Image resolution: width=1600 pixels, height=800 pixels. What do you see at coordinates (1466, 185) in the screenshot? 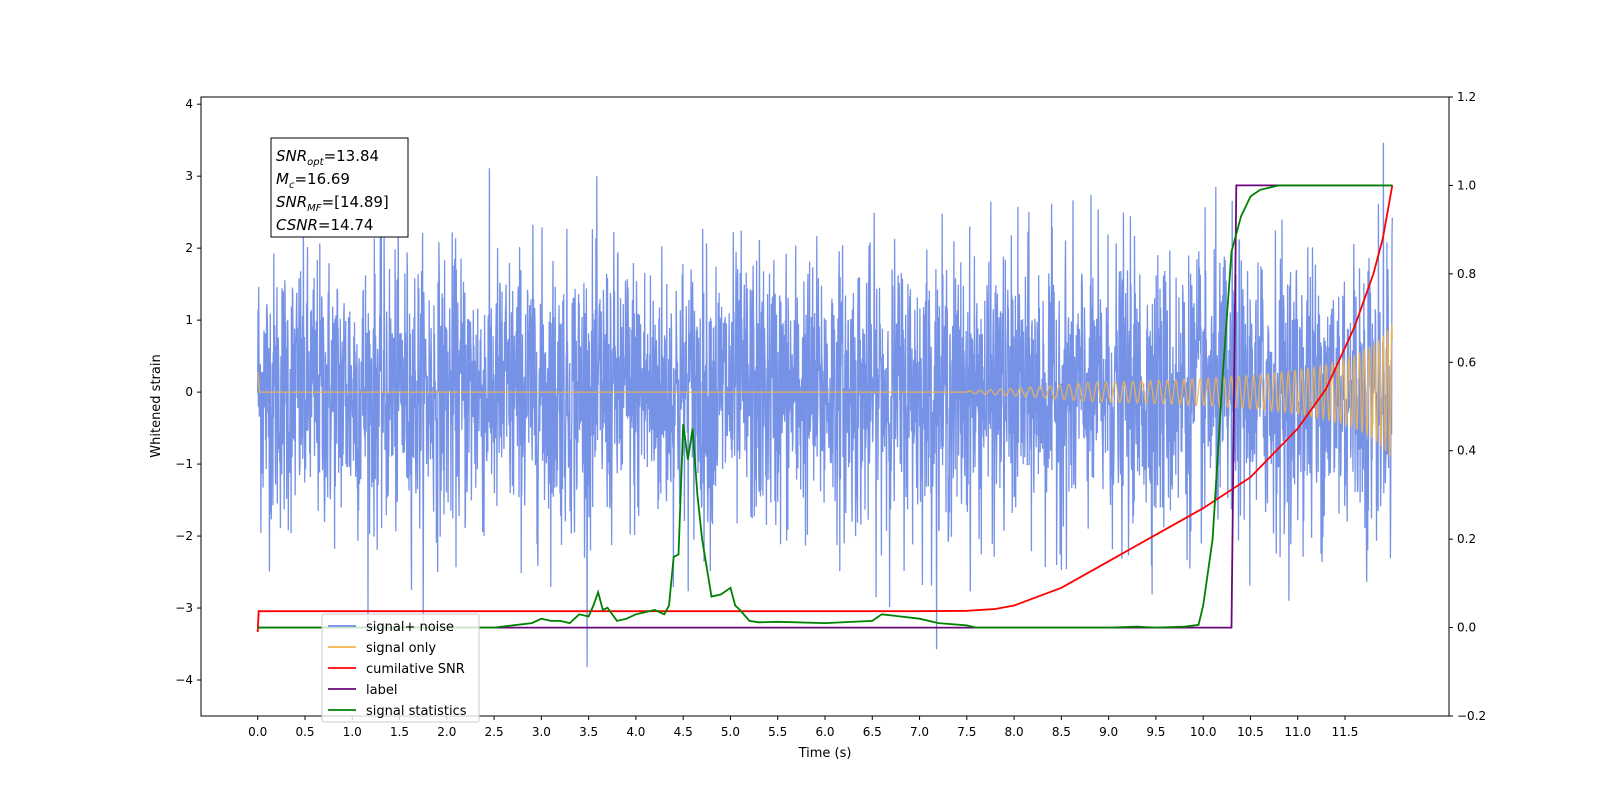
I see `y2-tick-label: 1.0` at bounding box center [1466, 185].